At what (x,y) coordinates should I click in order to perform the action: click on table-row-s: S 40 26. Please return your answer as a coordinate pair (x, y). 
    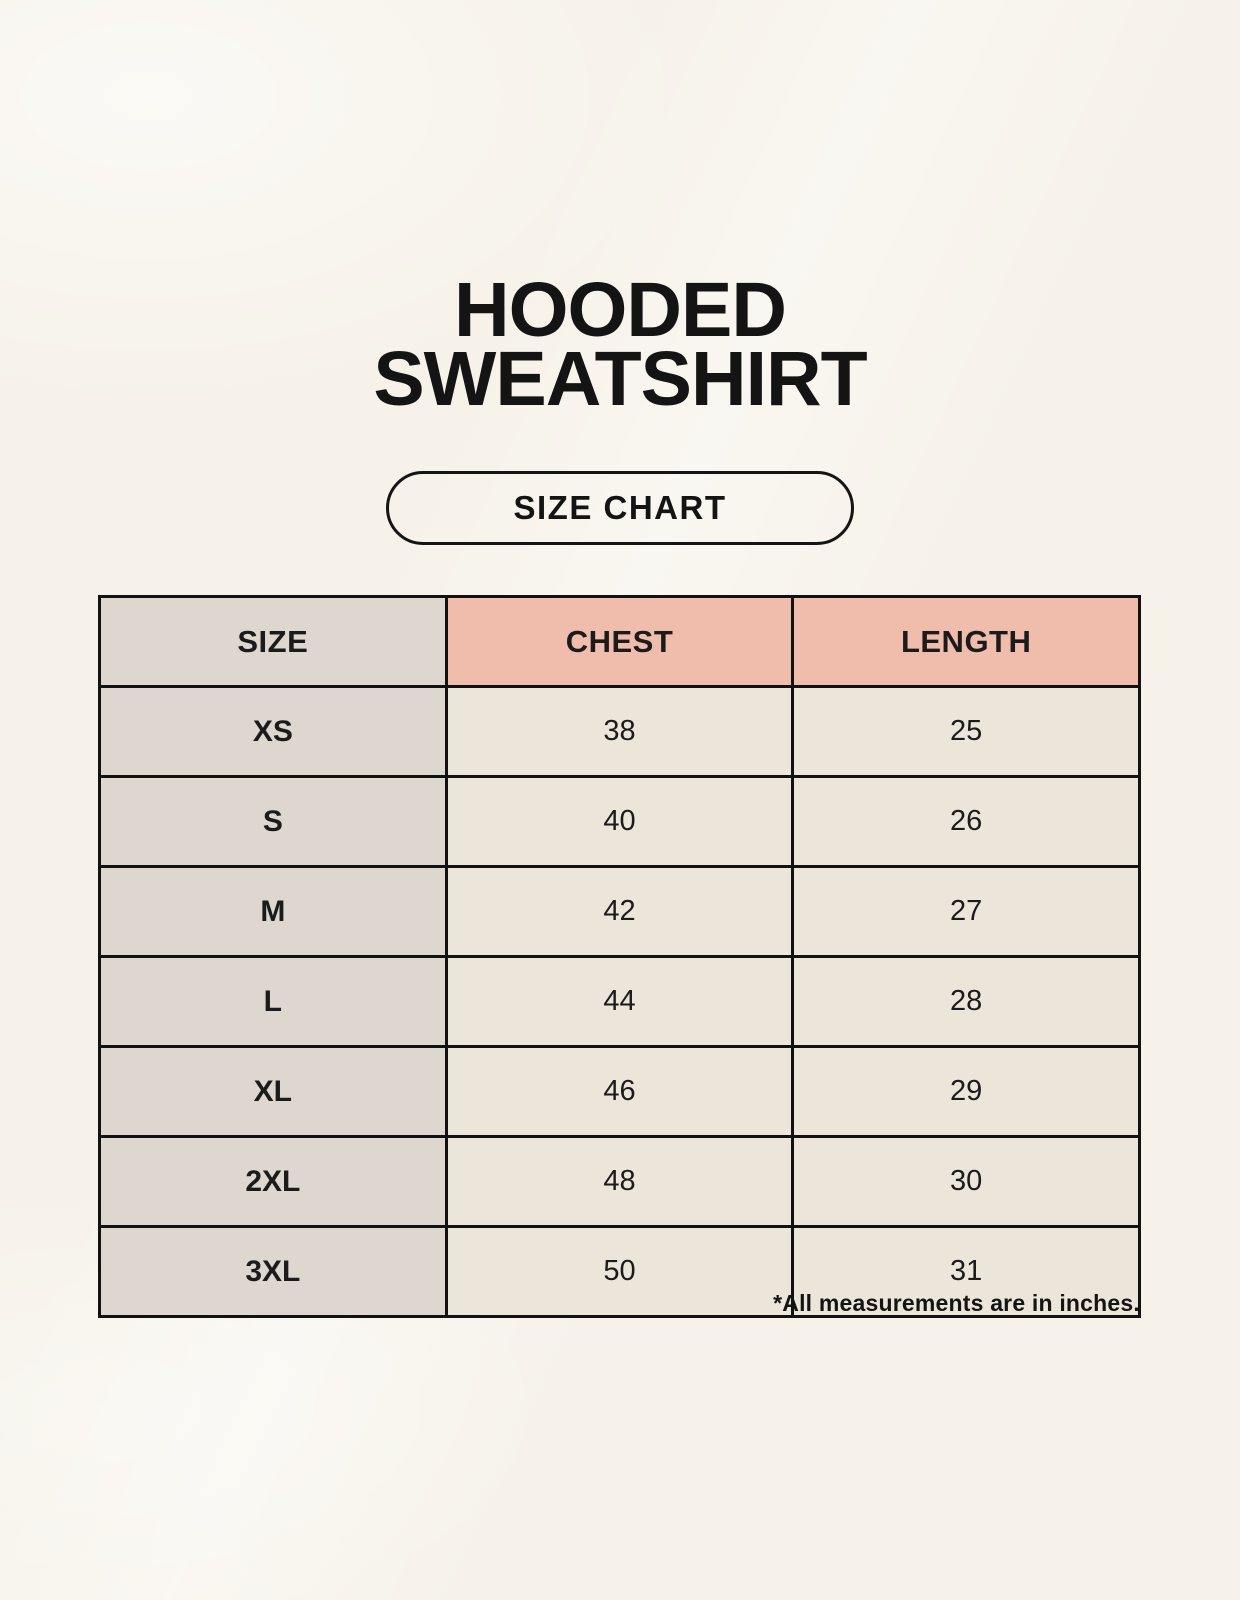
    Looking at the image, I should click on (619, 821).